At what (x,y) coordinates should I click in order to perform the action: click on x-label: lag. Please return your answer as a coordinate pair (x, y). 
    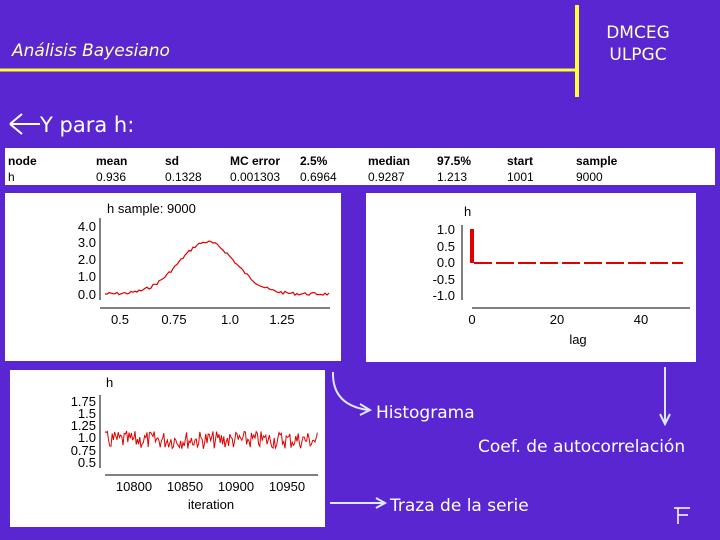
    Looking at the image, I should click on (577, 339).